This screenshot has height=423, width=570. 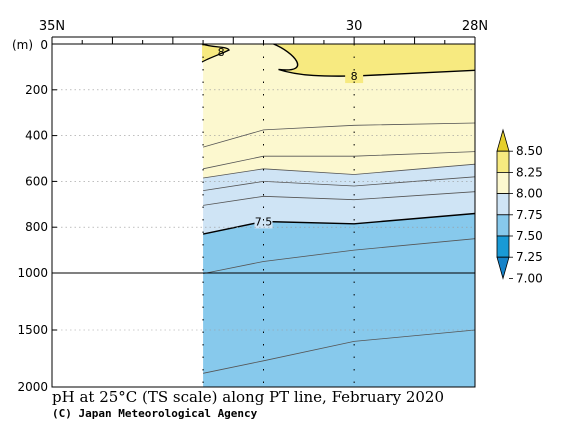 What do you see at coordinates (32, 330) in the screenshot?
I see `y-tick-label-1500: 1500` at bounding box center [32, 330].